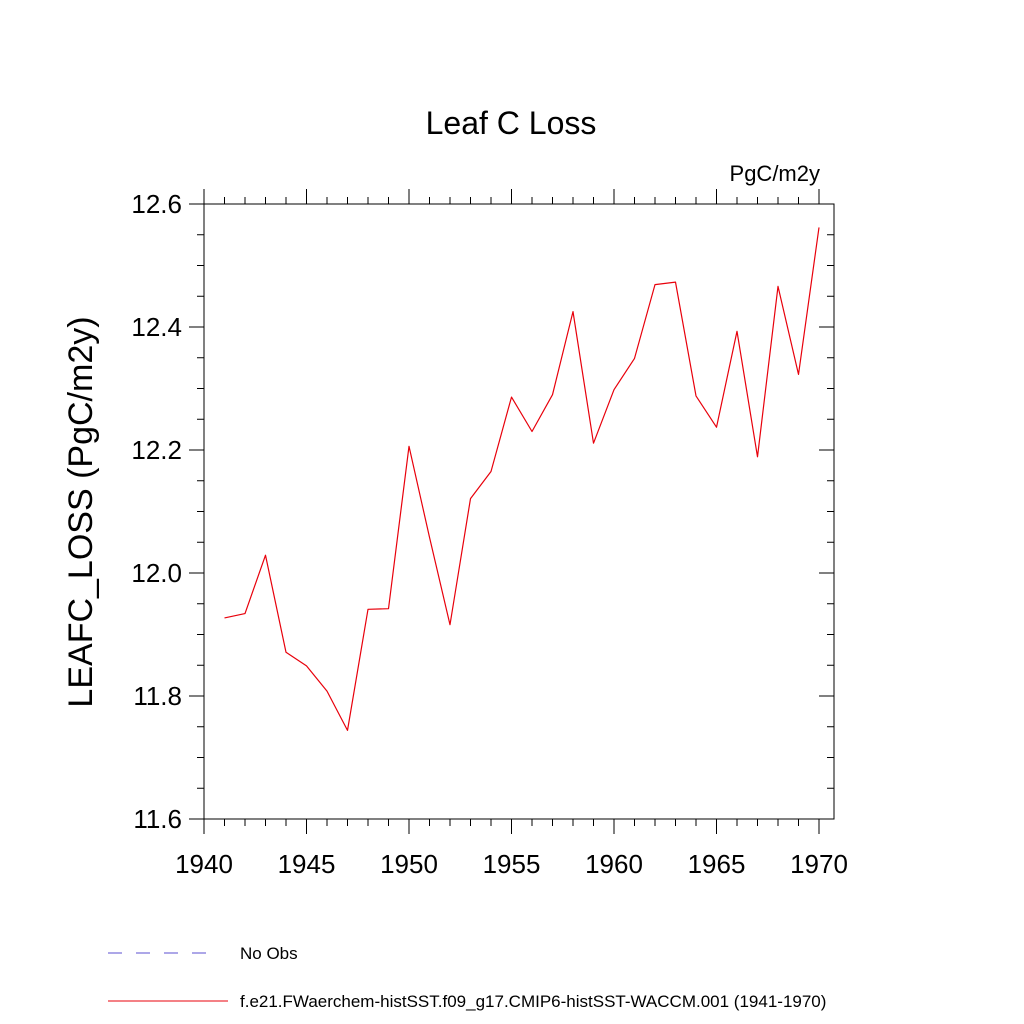 The width and height of the screenshot is (1024, 1024). What do you see at coordinates (775, 173) in the screenshot?
I see `units-label: PgC/m2y` at bounding box center [775, 173].